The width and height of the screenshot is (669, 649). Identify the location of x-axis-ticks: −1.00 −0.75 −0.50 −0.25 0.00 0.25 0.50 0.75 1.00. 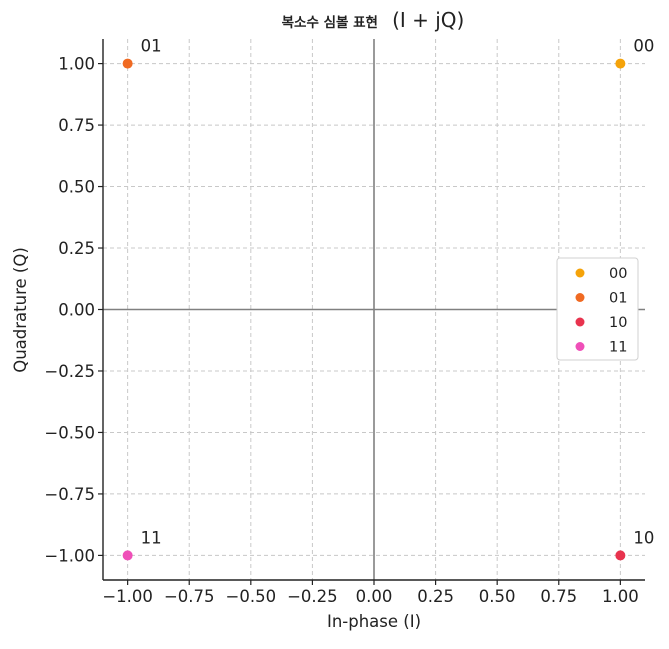
(370, 593).